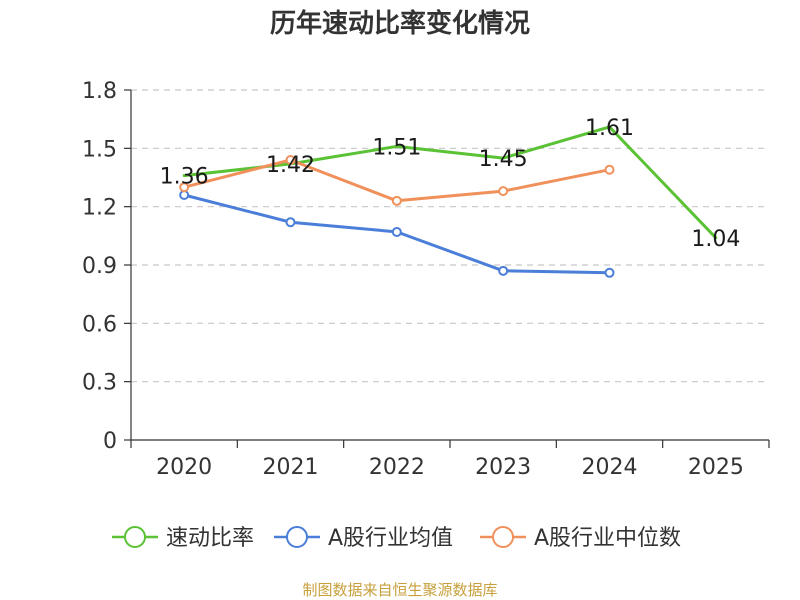 This screenshot has height=600, width=800. Describe the element at coordinates (210, 538) in the screenshot. I see `legend-label: 速动比率` at that location.